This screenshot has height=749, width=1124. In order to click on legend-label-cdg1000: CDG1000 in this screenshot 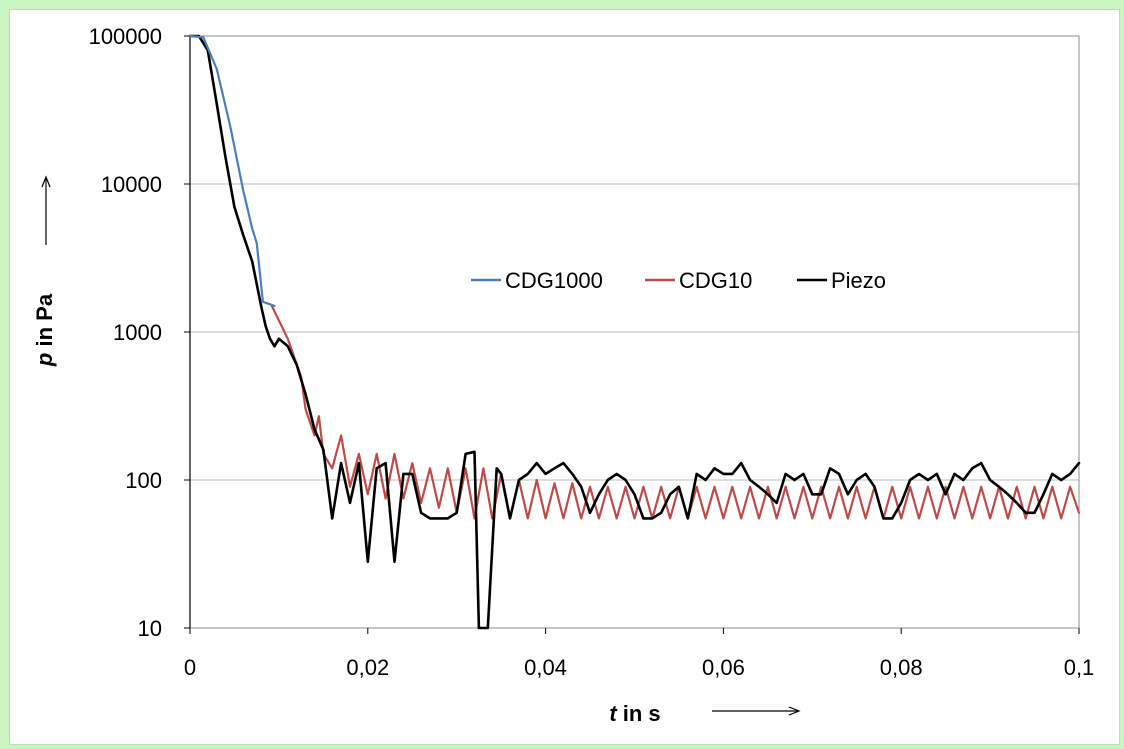, I will do `click(554, 280)`.